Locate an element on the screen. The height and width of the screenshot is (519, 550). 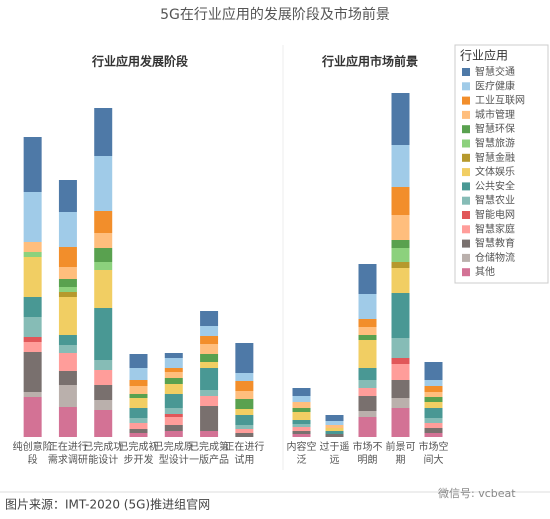
x-tick-label: 已完成第一版产品 is located at coordinates (209, 453).